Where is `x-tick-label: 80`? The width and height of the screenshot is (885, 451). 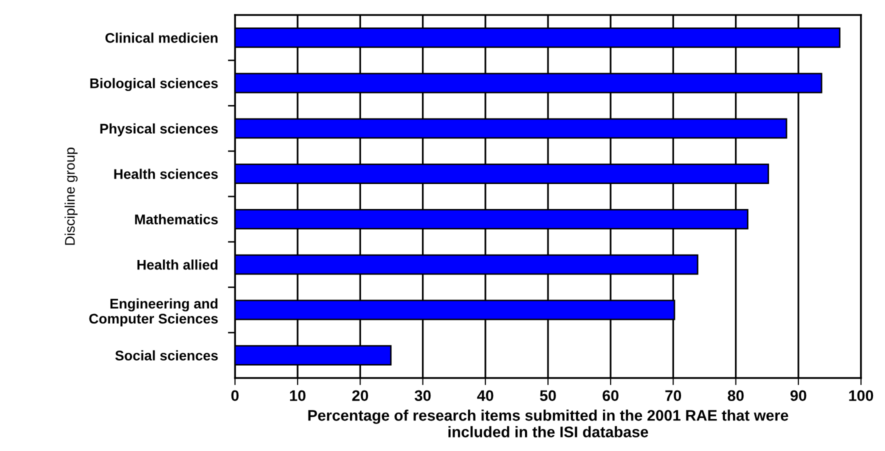
x-tick-label: 80 is located at coordinates (736, 396).